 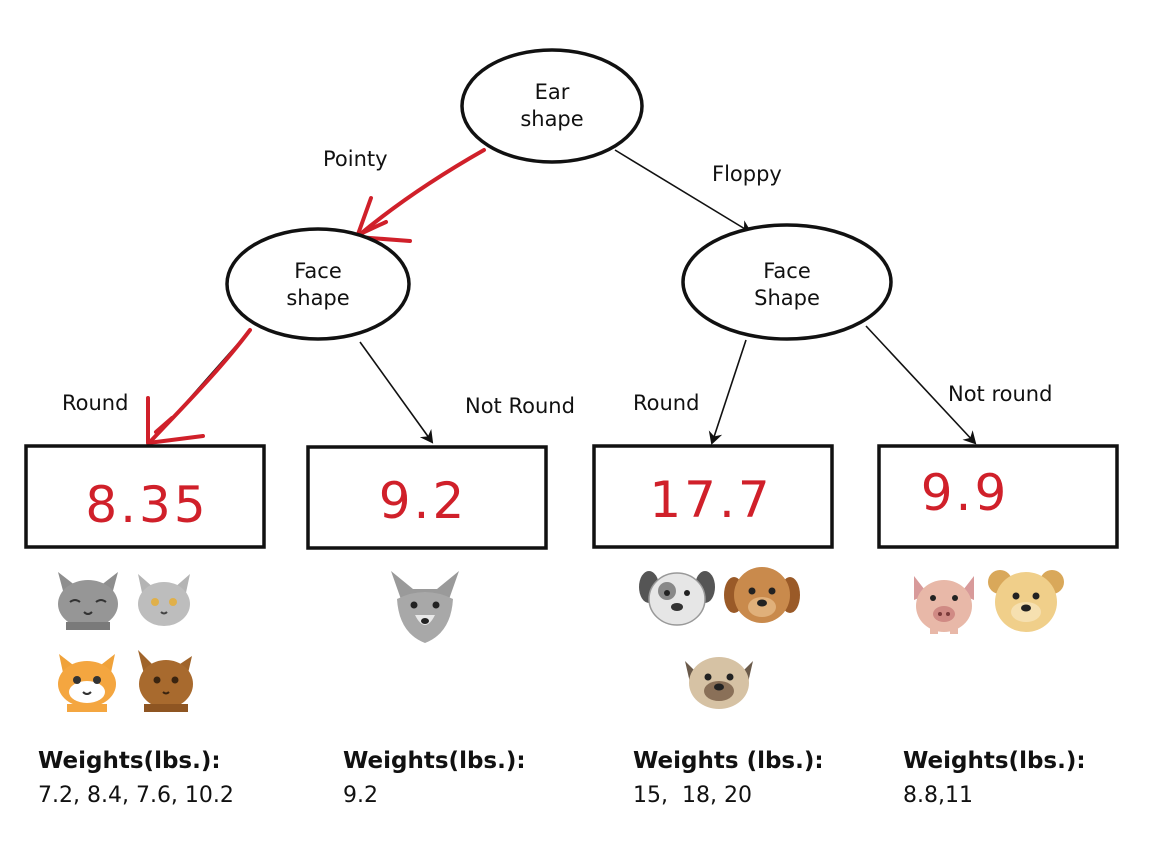 What do you see at coordinates (747, 174) in the screenshot?
I see `edge-label-floppy: Floppy` at bounding box center [747, 174].